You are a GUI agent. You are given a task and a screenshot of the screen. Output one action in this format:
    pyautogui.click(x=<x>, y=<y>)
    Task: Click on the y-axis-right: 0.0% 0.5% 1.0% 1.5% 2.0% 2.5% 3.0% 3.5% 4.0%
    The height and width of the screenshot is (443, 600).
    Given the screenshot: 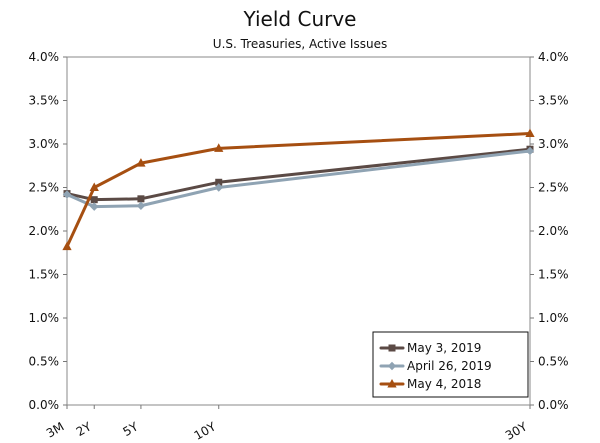 What is the action you would take?
    pyautogui.click(x=549, y=231)
    